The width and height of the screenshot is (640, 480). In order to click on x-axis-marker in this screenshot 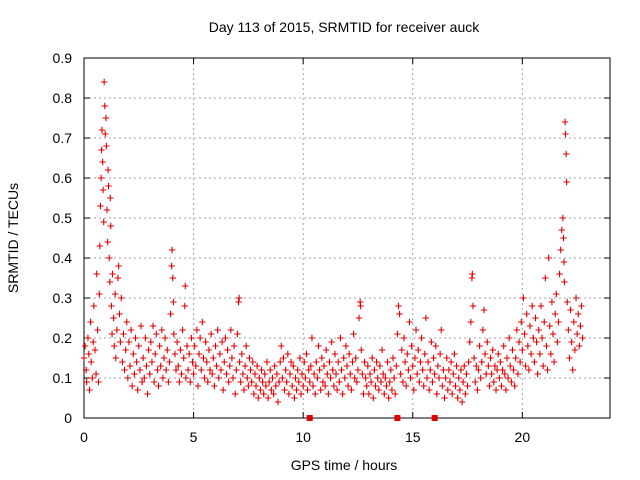, I will do `click(434, 418)`.